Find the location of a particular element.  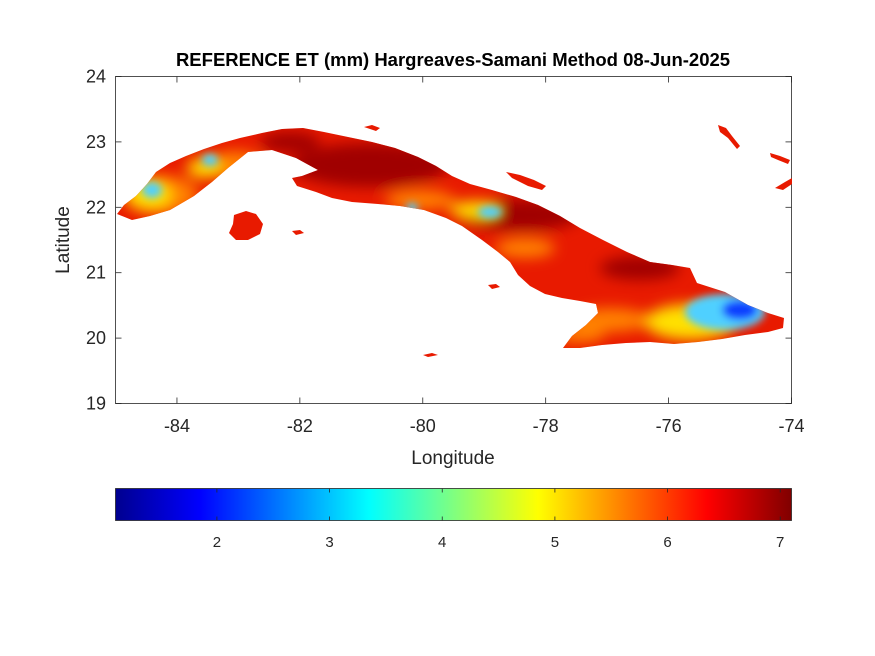

y-tick-label: 19 is located at coordinates (96, 404).